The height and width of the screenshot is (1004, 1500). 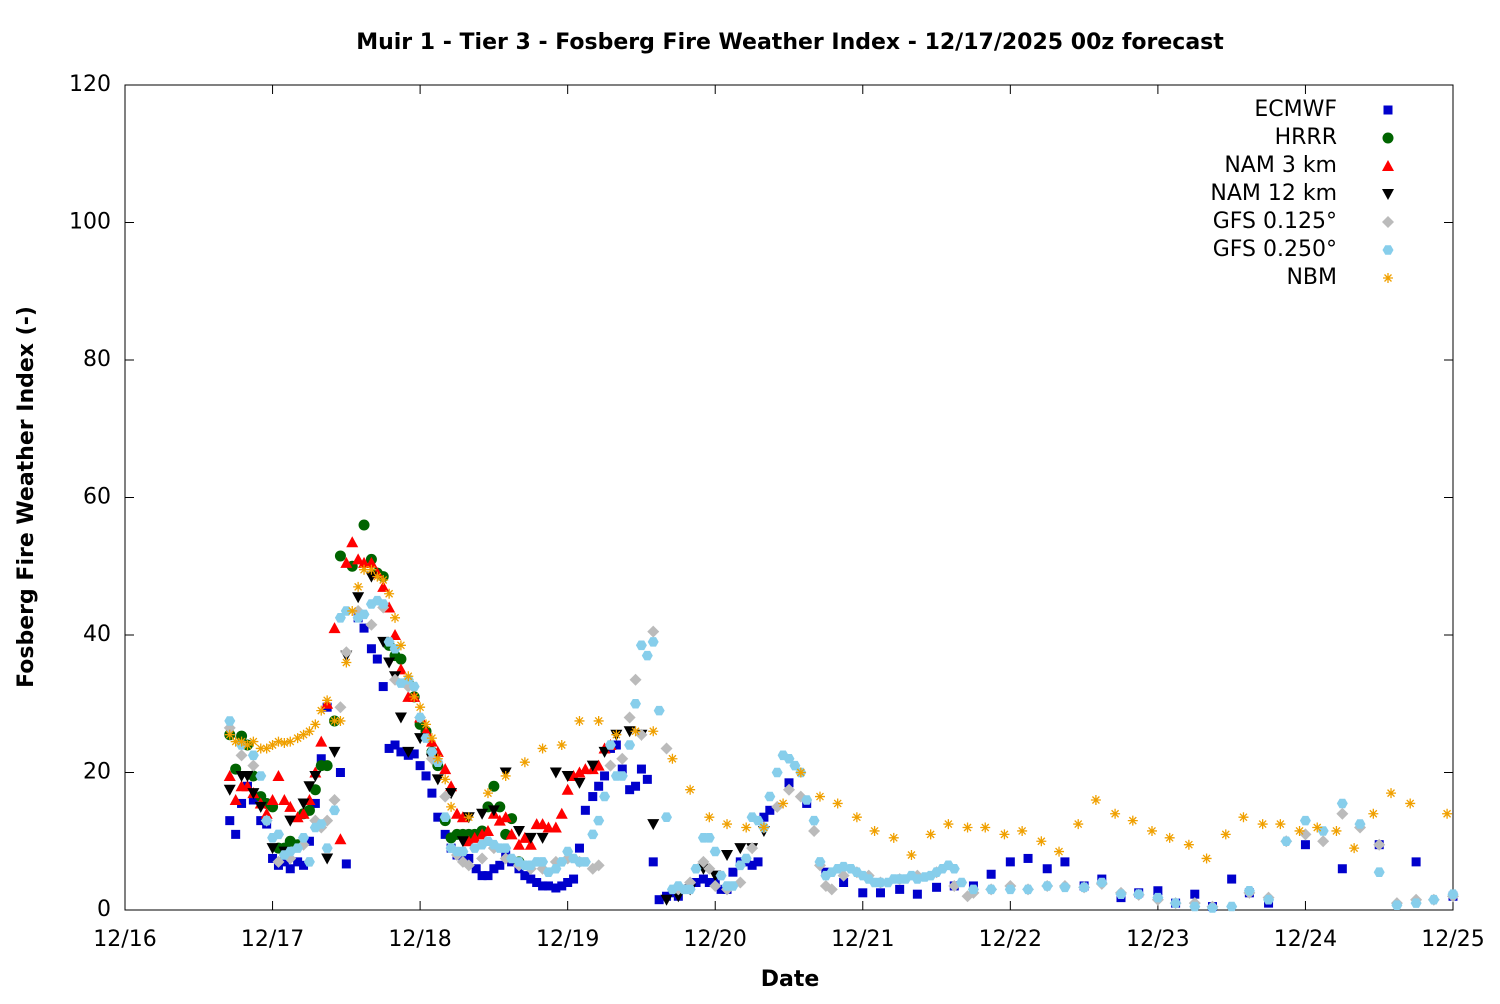 I want to click on y-tick-label: 80, so click(x=97, y=359).